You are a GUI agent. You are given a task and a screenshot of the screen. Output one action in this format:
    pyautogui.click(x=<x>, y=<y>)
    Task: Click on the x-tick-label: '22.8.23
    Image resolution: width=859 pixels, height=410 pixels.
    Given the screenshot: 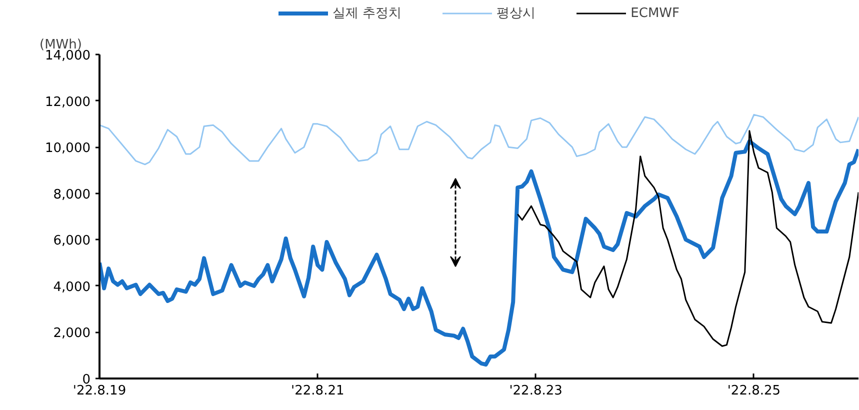 What is the action you would take?
    pyautogui.click(x=535, y=391)
    